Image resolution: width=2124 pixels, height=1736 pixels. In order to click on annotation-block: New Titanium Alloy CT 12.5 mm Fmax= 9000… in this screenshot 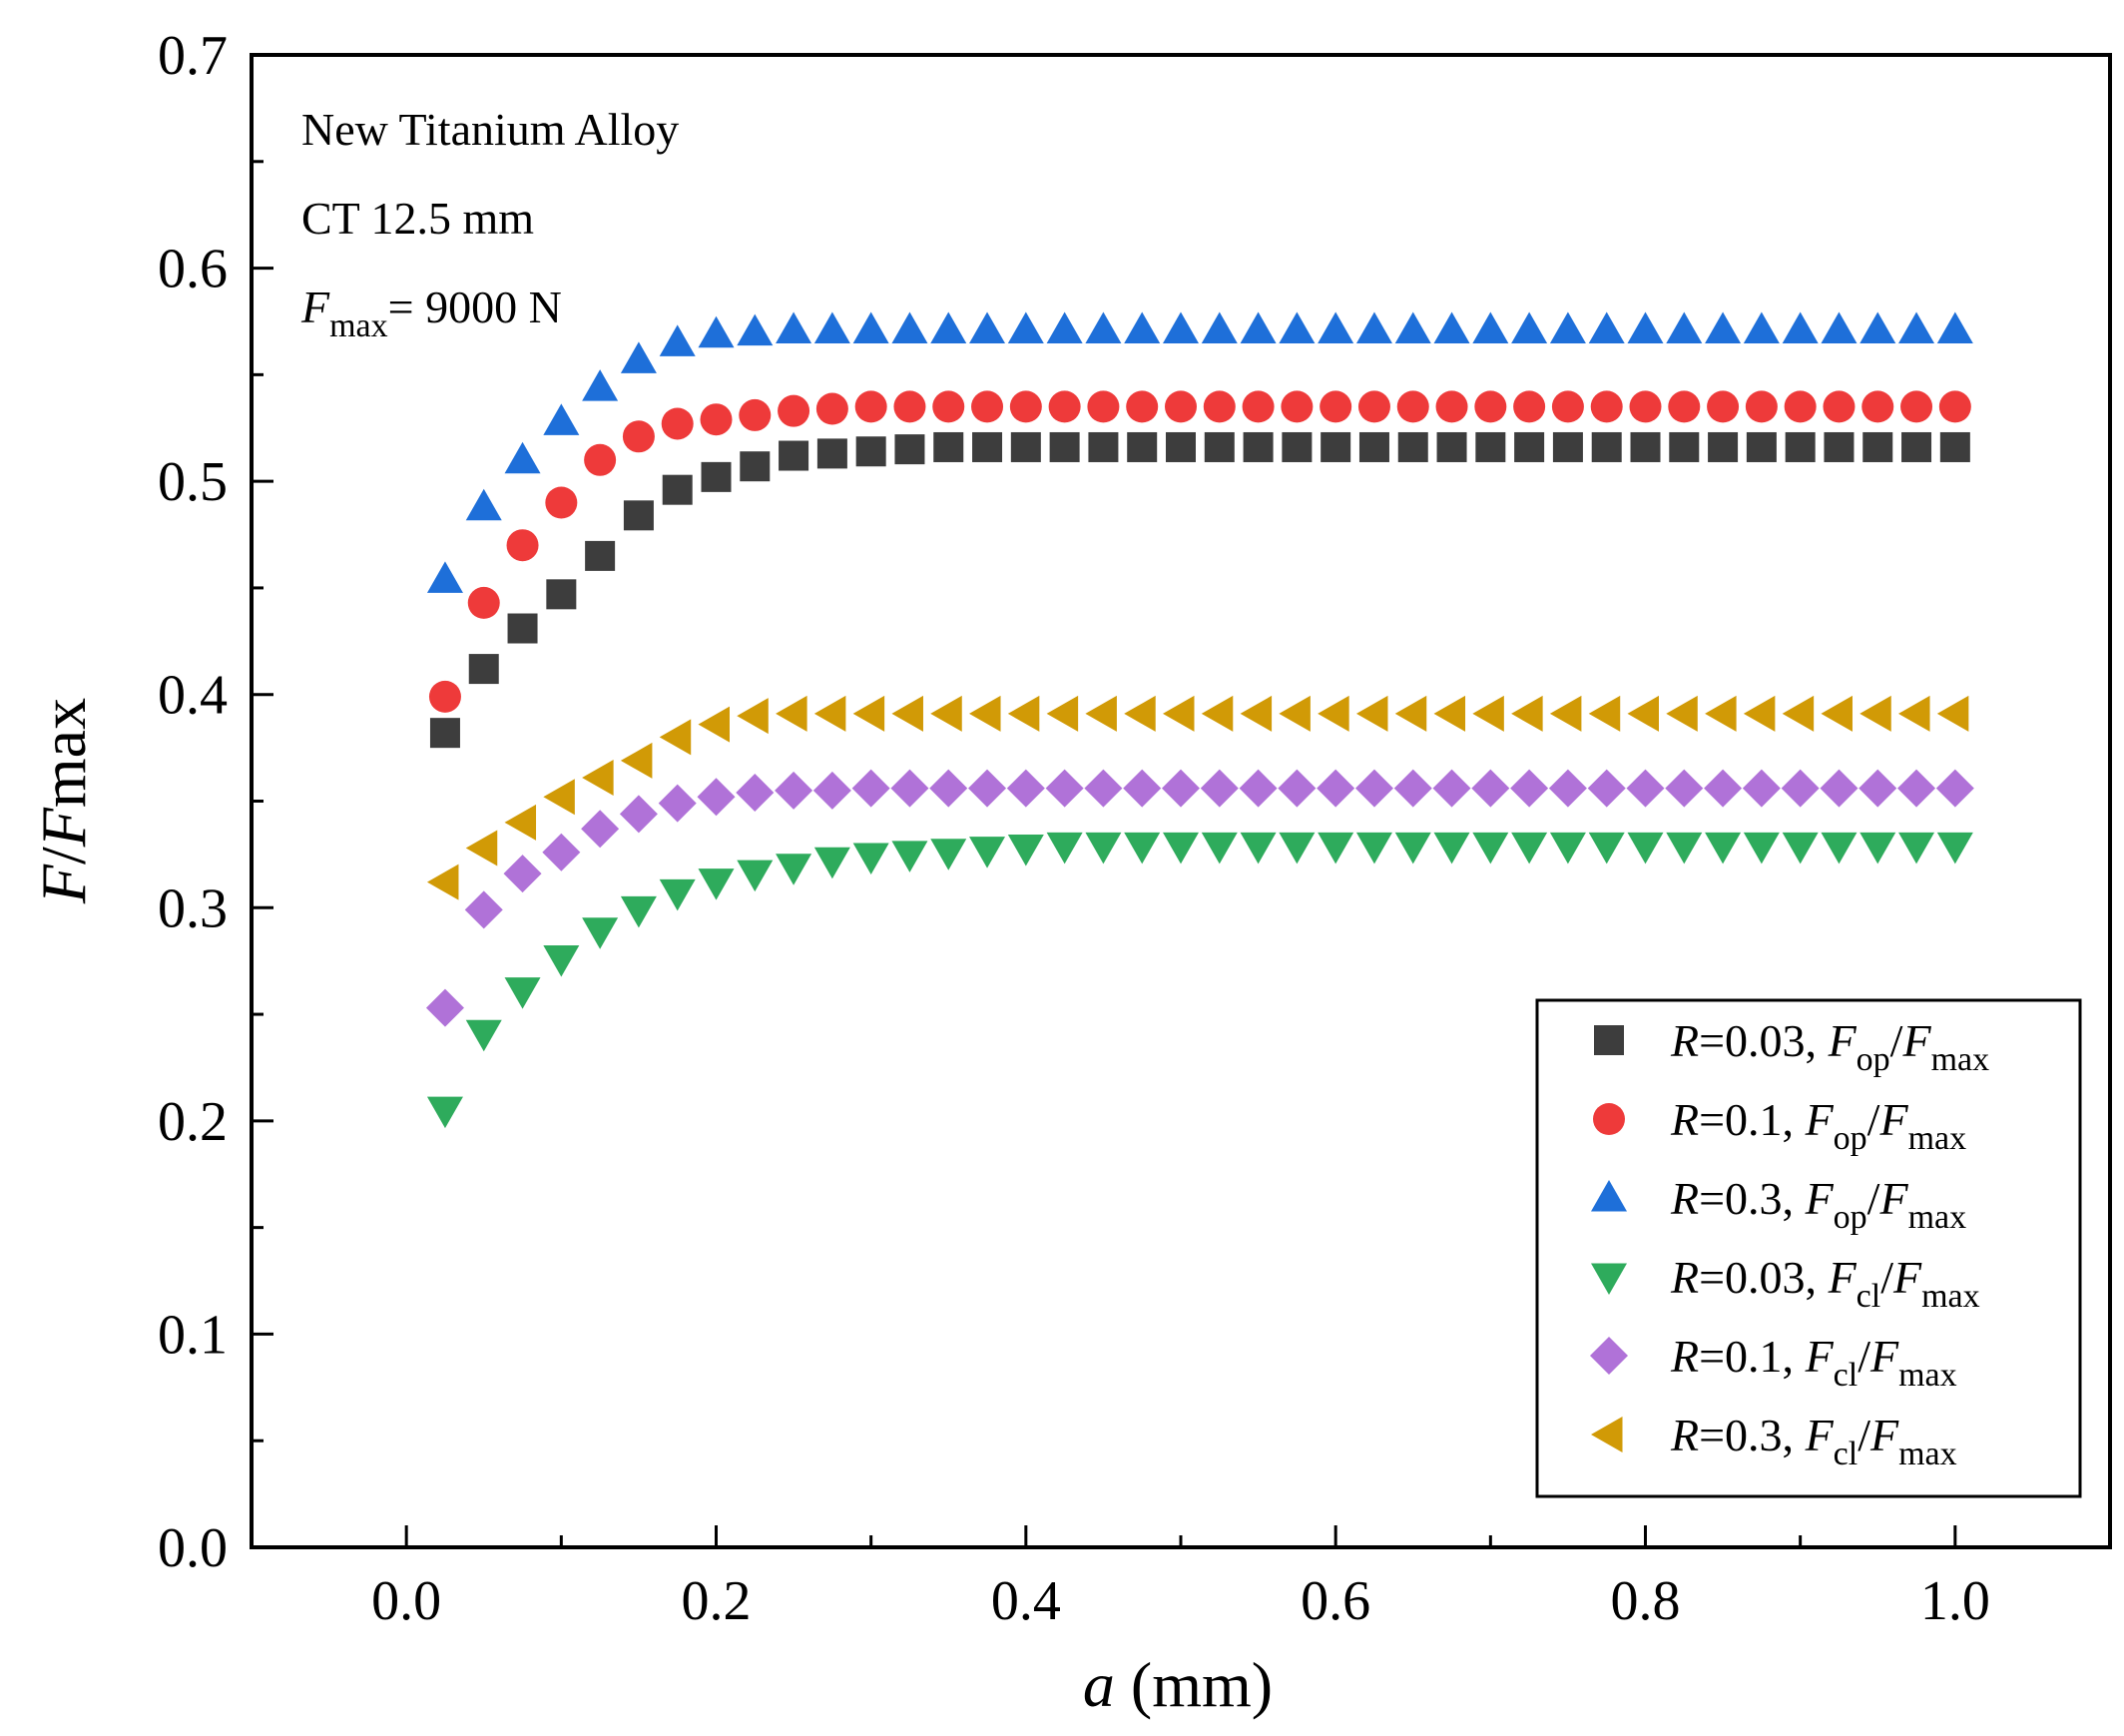, I will do `click(489, 224)`.